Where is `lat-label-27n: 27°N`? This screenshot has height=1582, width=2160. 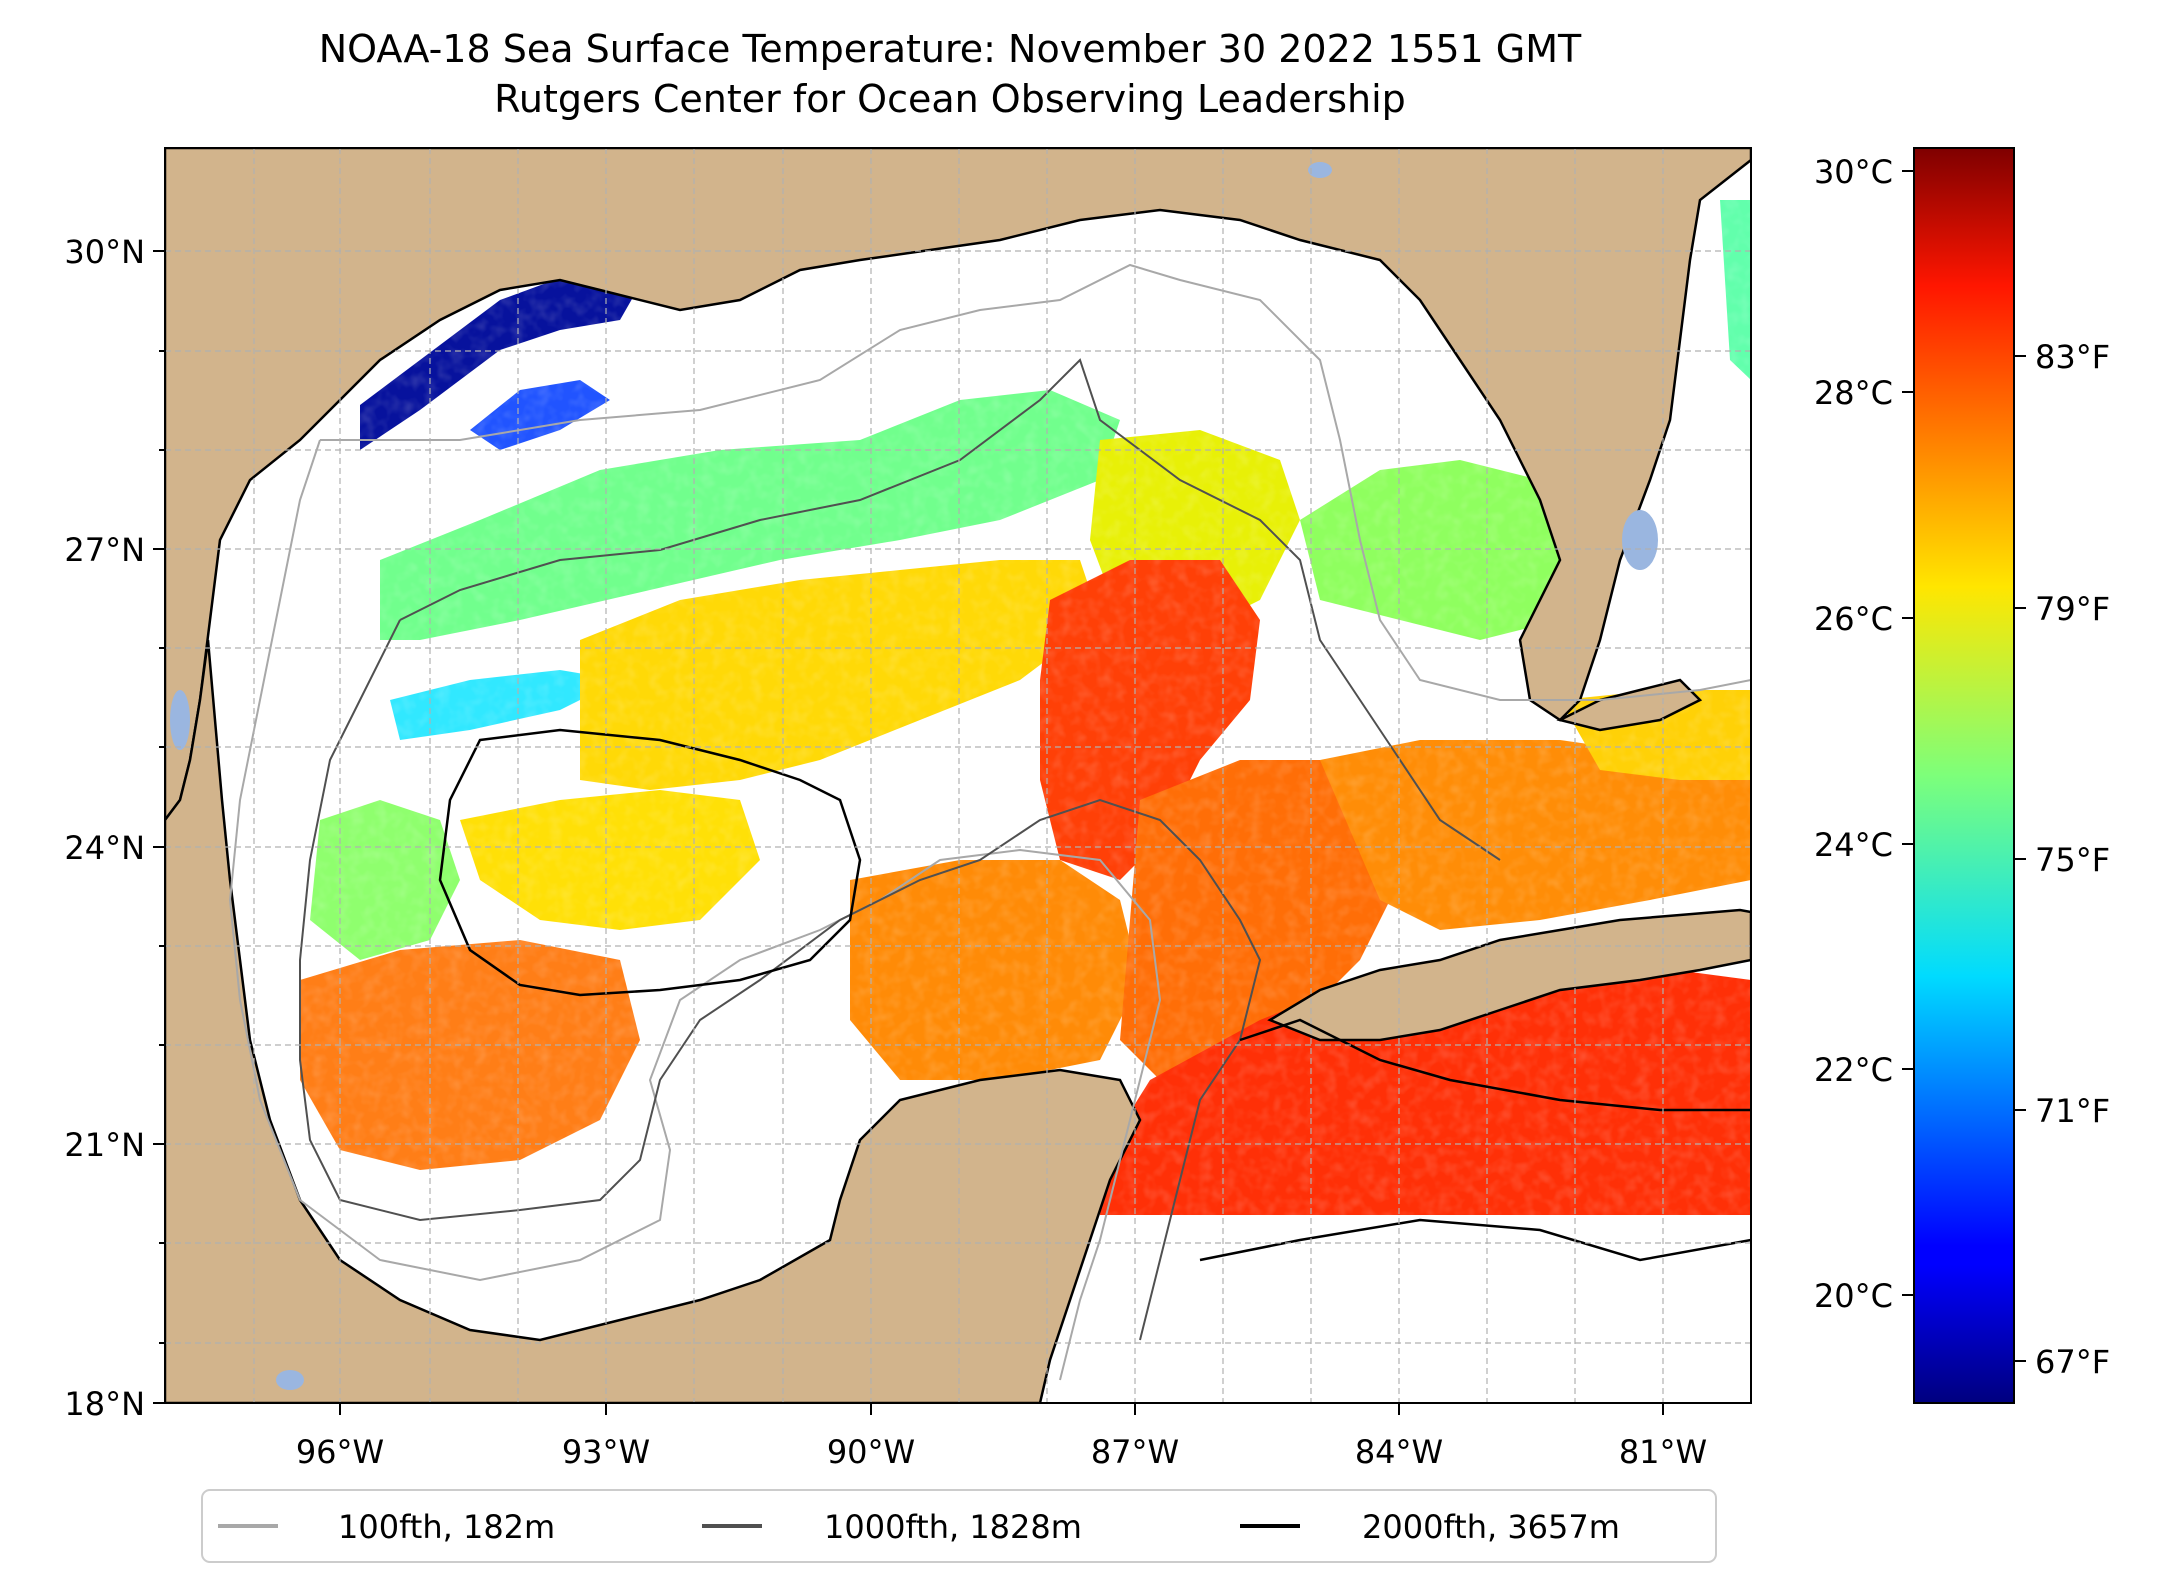
lat-label-27n: 27°N is located at coordinates (104, 550).